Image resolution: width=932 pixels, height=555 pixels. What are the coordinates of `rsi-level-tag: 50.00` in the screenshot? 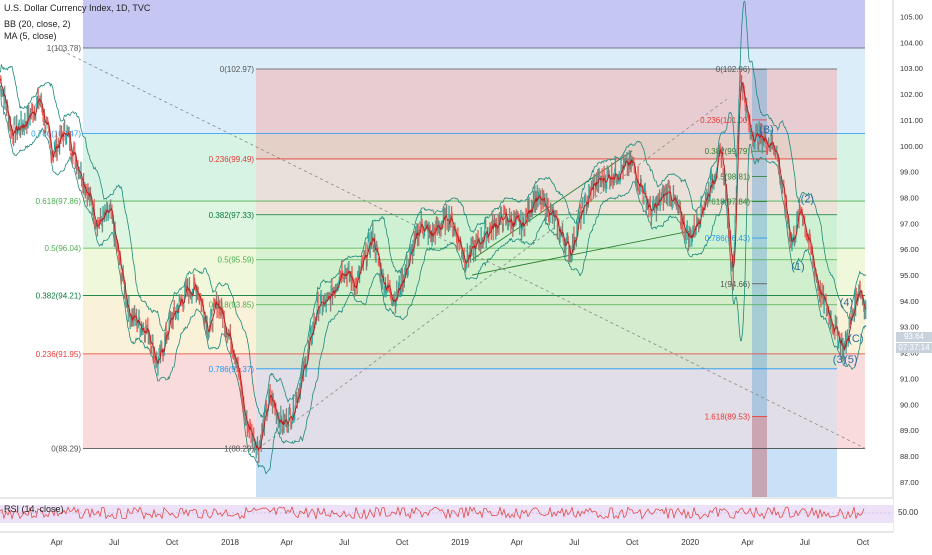 It's located at (908, 512).